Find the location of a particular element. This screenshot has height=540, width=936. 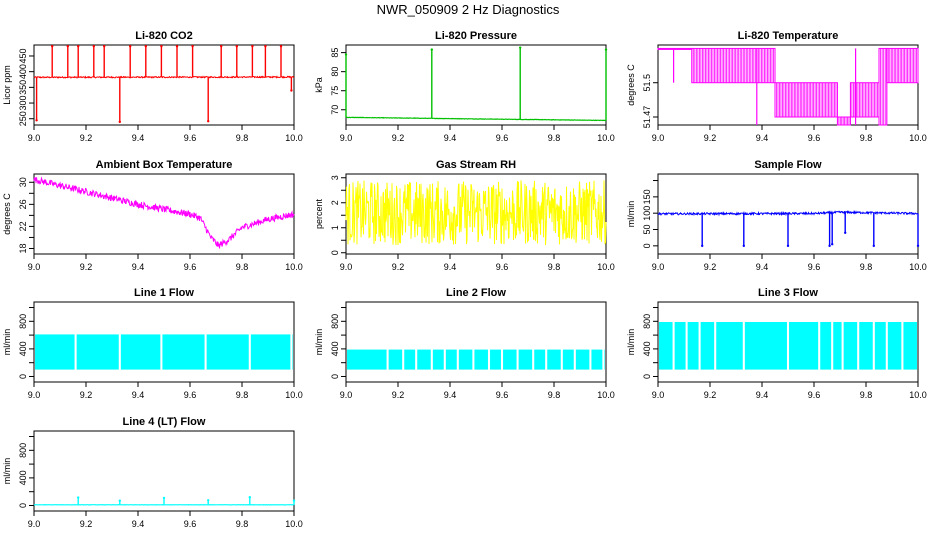

y-tick-label: 150 is located at coordinates (647, 196).